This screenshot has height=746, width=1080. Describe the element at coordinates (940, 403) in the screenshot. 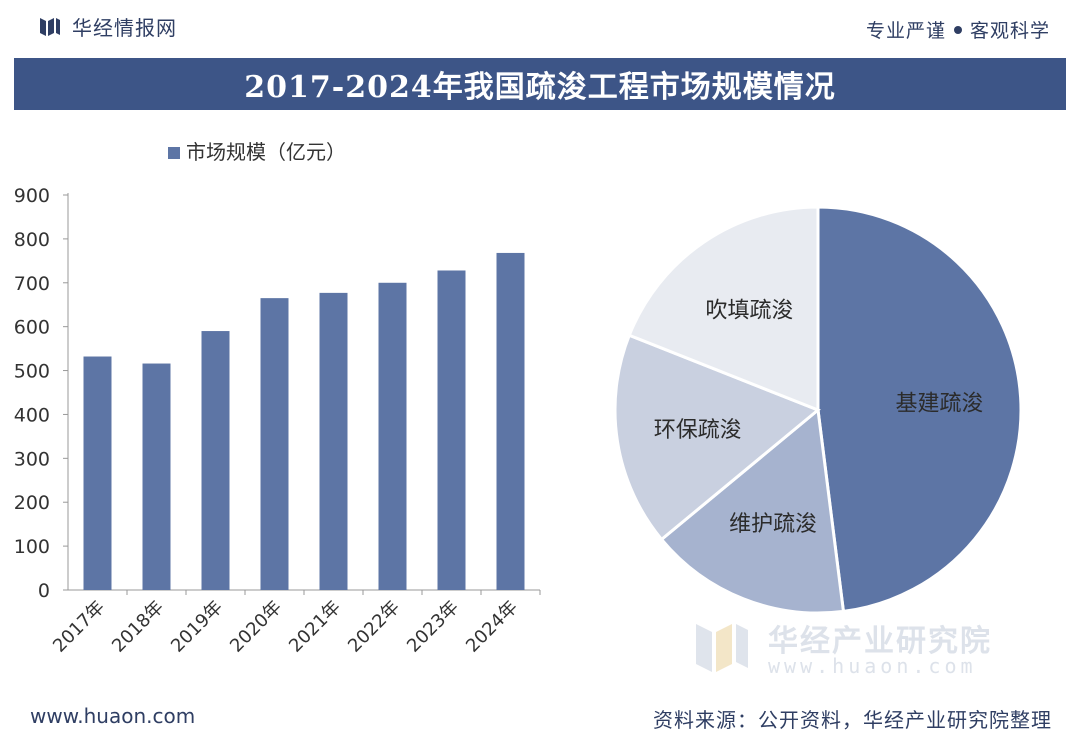

I see `pie-slice-label: 基建疏浚` at that location.